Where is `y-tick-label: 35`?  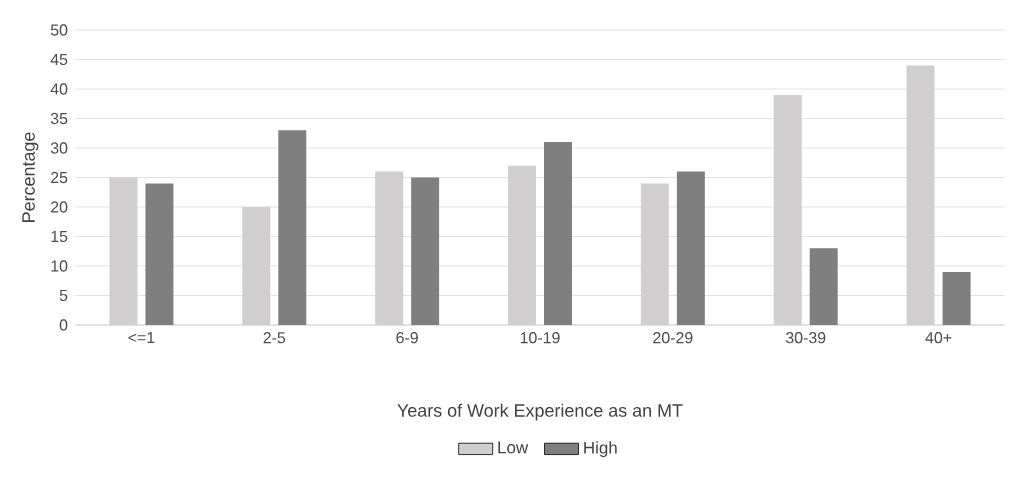 y-tick-label: 35 is located at coordinates (59, 118).